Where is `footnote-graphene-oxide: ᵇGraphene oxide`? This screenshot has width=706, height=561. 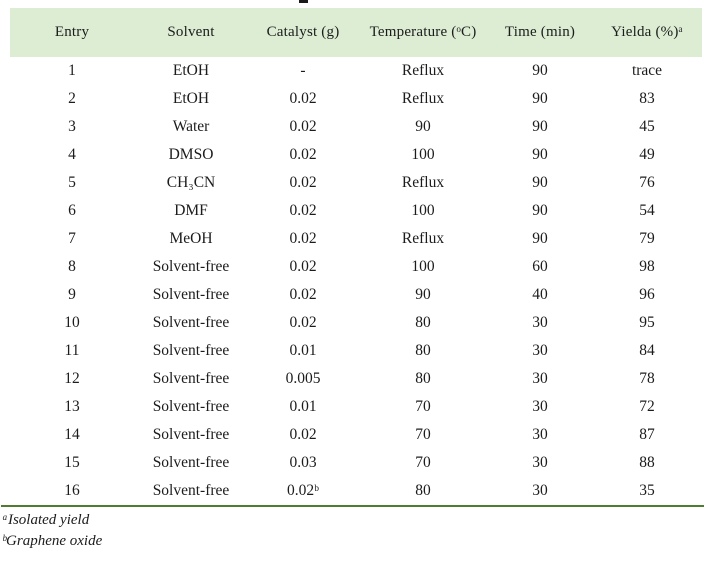 footnote-graphene-oxide: ᵇGraphene oxide is located at coordinates (52, 541).